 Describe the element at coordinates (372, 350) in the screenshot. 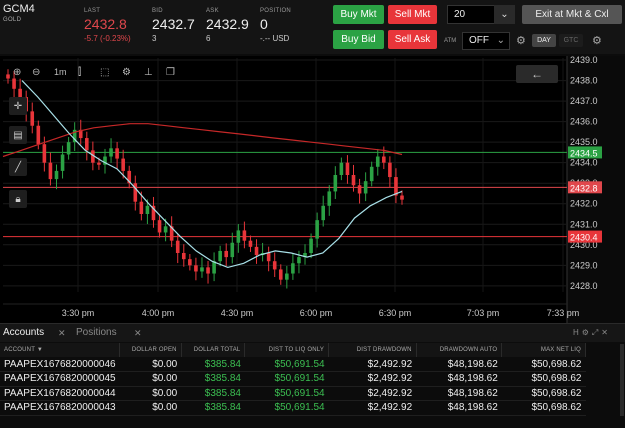

I see `column-header: DIST DRAWDOWN` at that location.